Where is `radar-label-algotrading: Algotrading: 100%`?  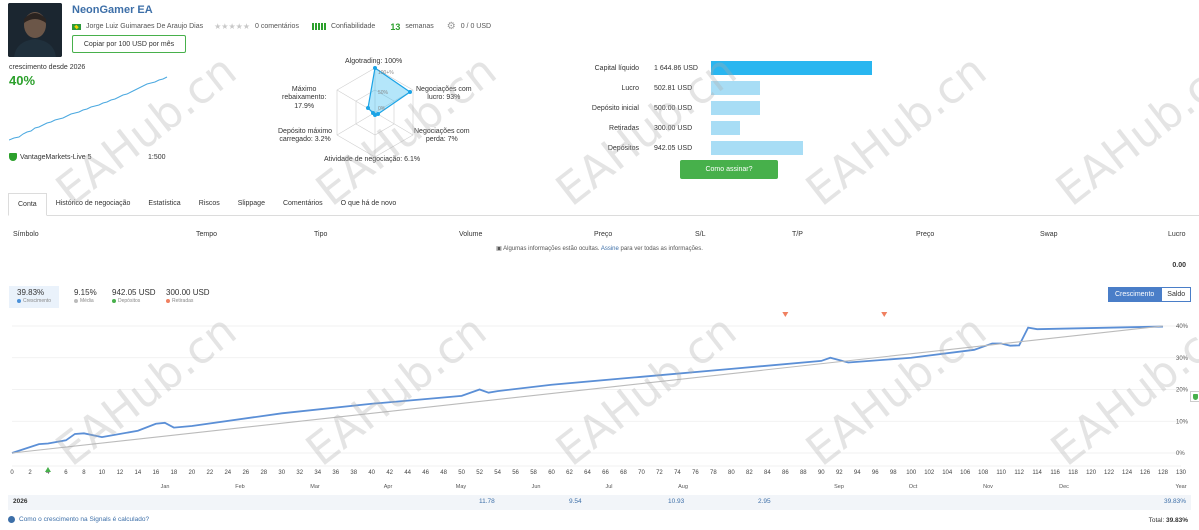 radar-label-algotrading: Algotrading: 100% is located at coordinates (374, 61).